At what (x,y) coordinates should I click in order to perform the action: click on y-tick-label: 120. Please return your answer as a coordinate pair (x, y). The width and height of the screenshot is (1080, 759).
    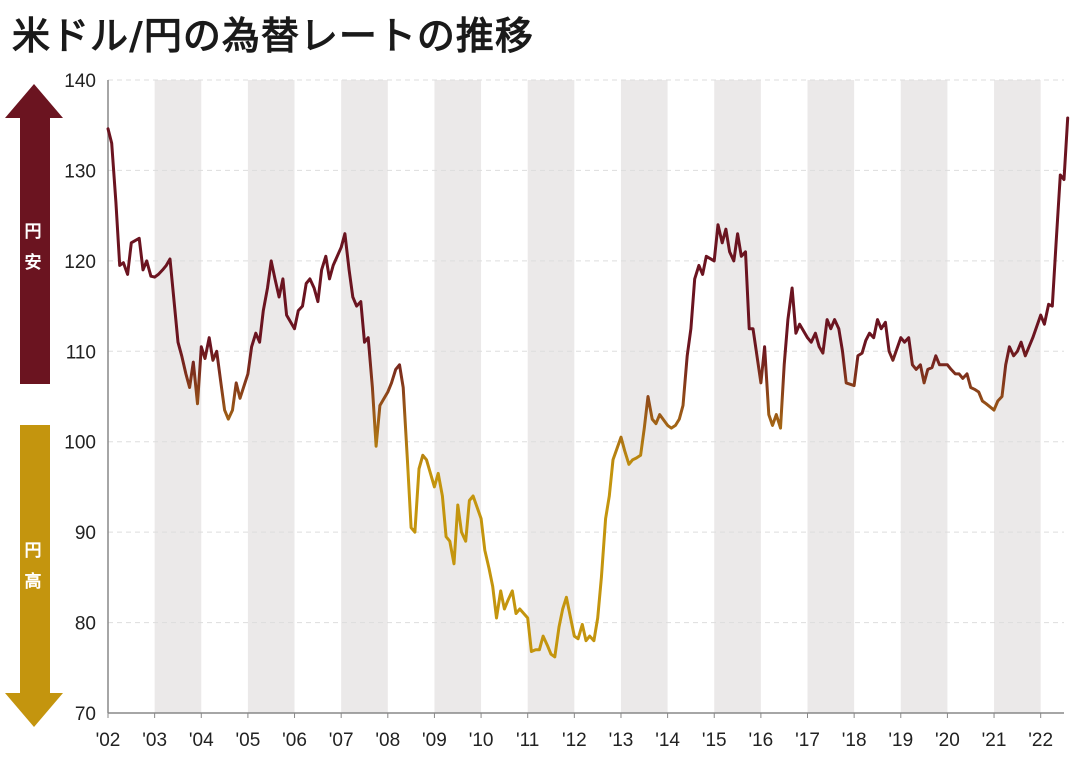
    Looking at the image, I should click on (80, 262).